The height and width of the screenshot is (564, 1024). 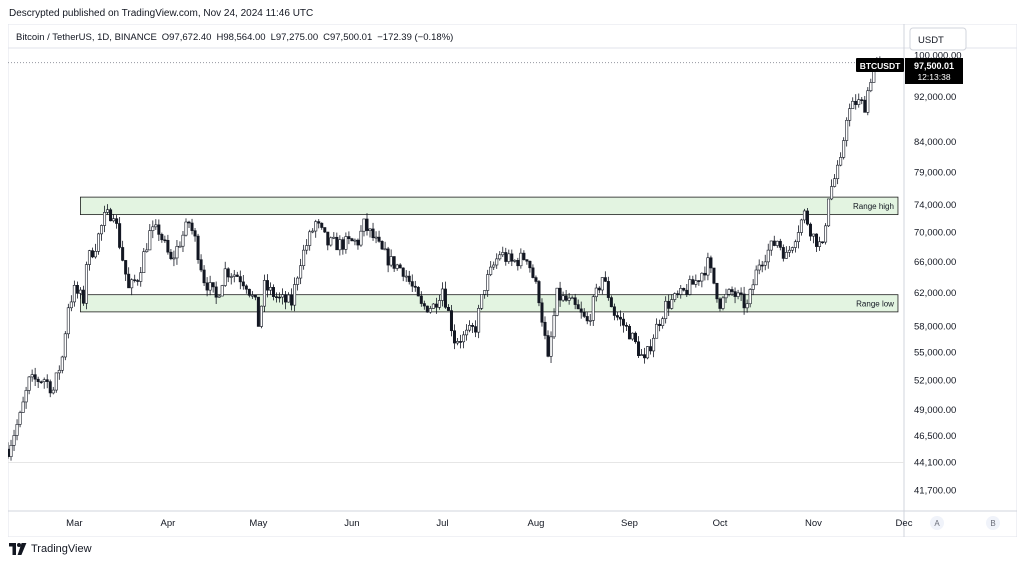 I want to click on month-tick-label: Aug, so click(x=535, y=523).